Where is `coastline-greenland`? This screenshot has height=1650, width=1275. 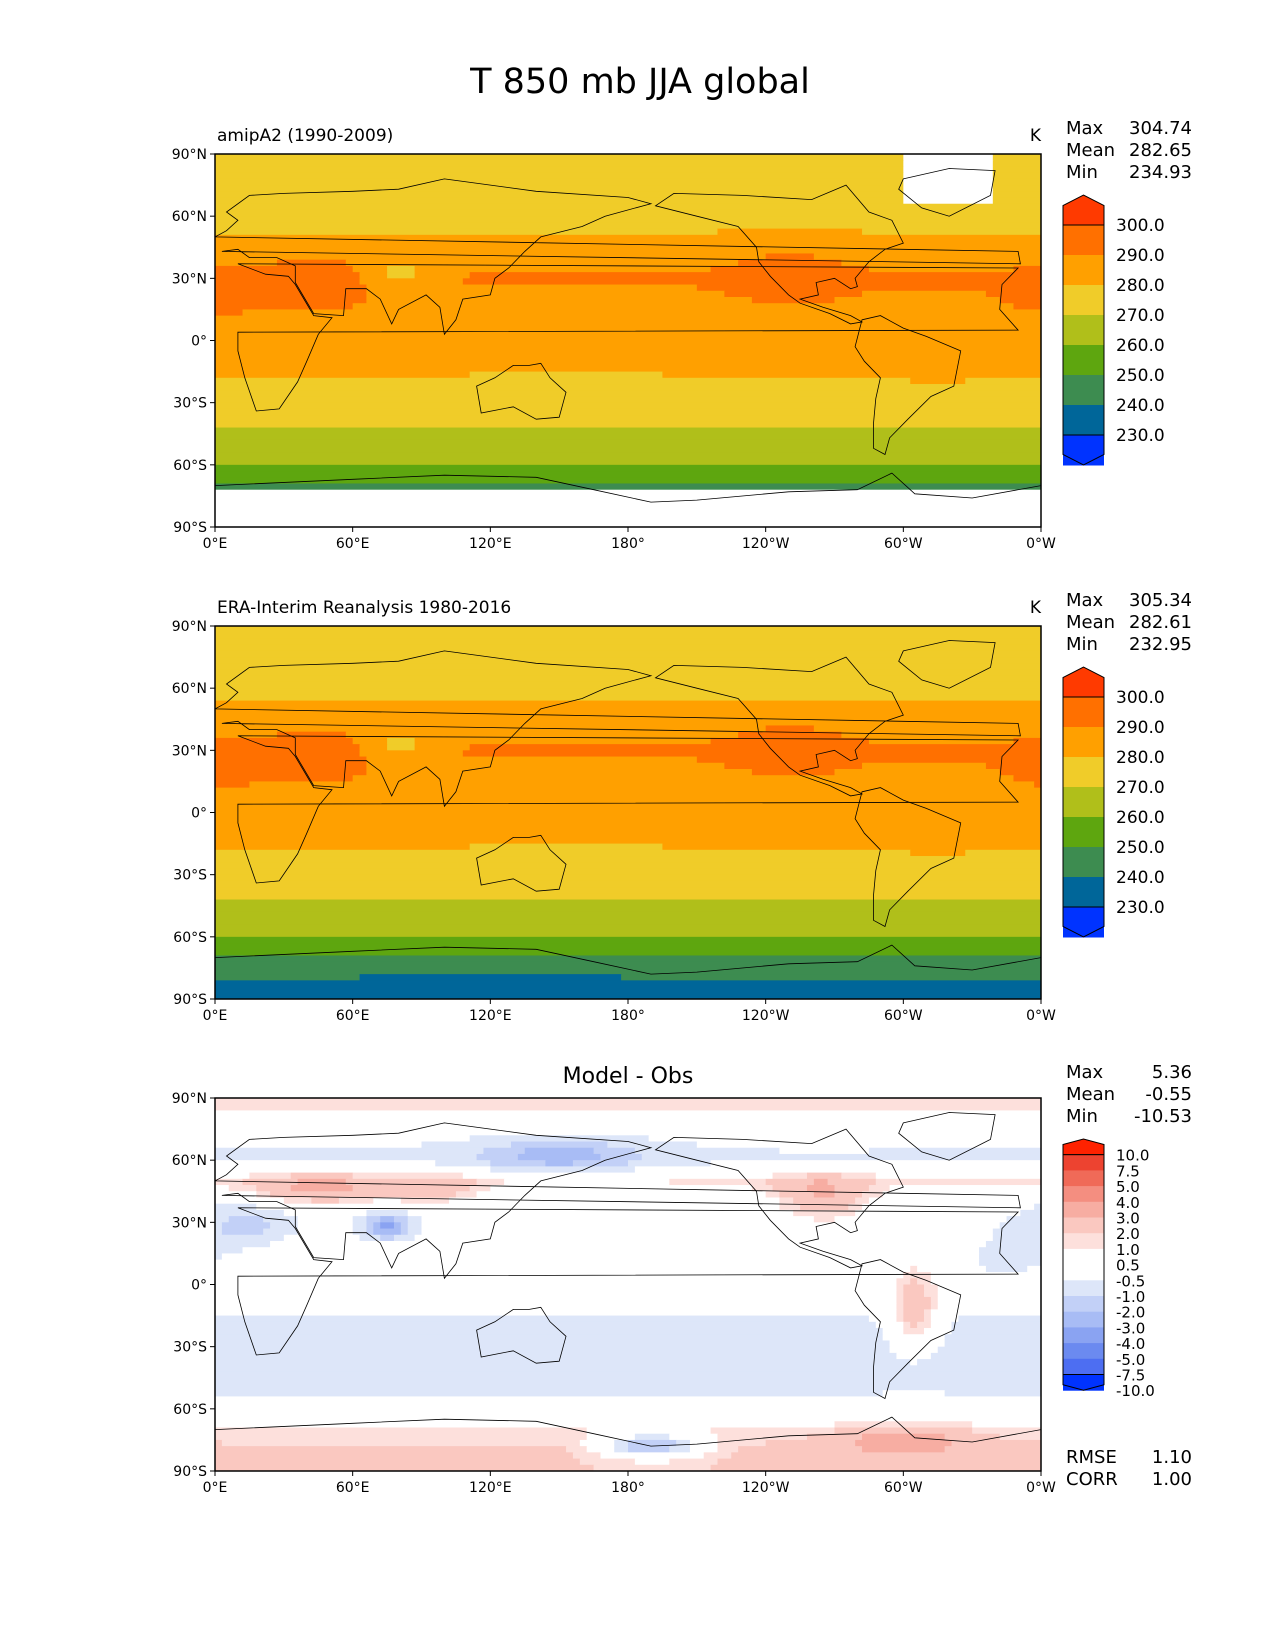 coastline-greenland is located at coordinates (947, 1136).